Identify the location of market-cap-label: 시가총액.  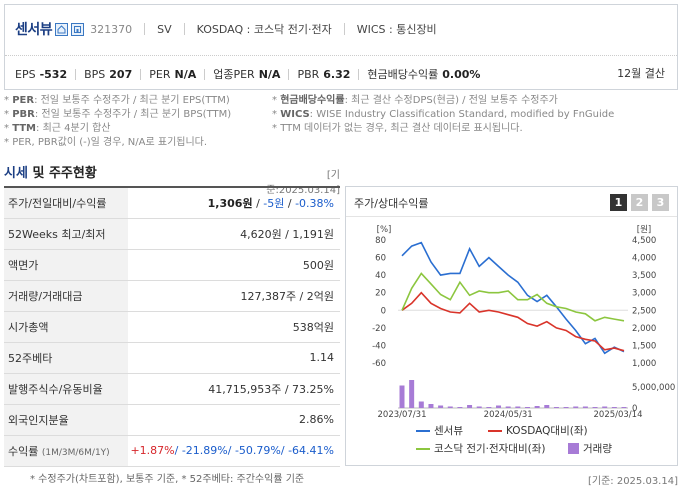
(66, 327).